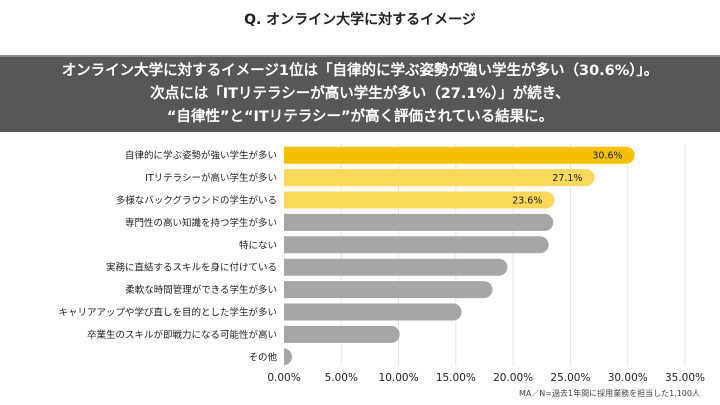  What do you see at coordinates (182, 335) in the screenshot?
I see `category-label: 卒業生のスキルが即戦力になる可能性が高い` at bounding box center [182, 335].